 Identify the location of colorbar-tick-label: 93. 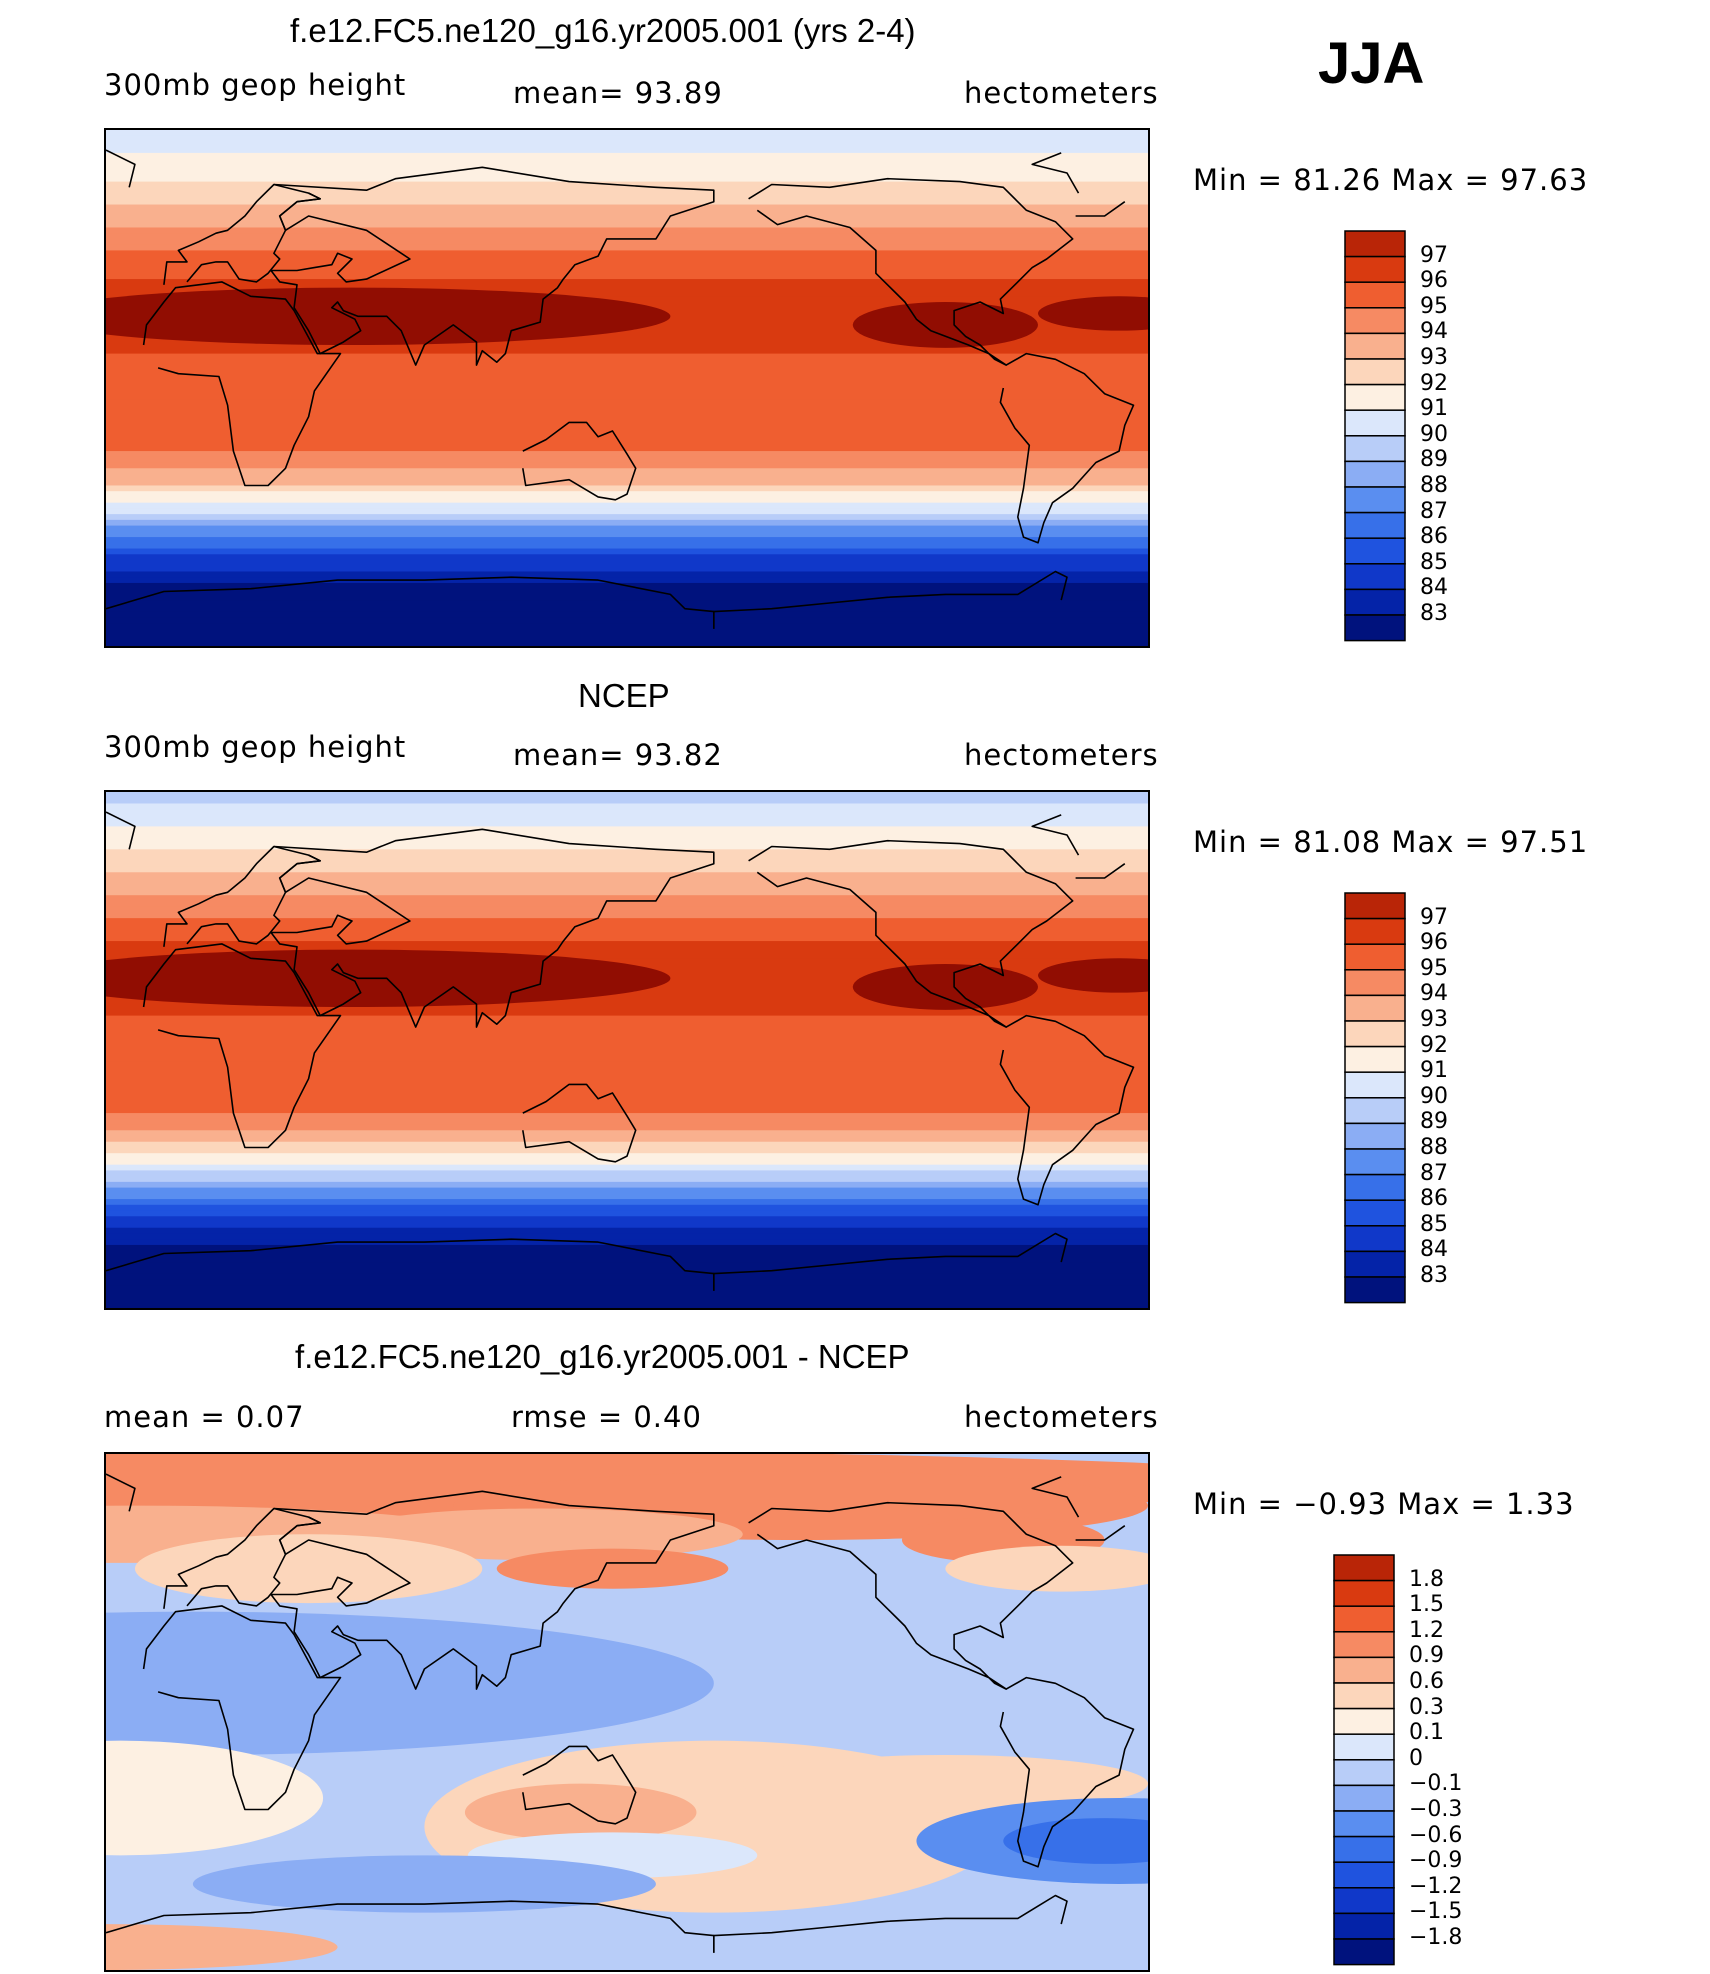
(1434, 357).